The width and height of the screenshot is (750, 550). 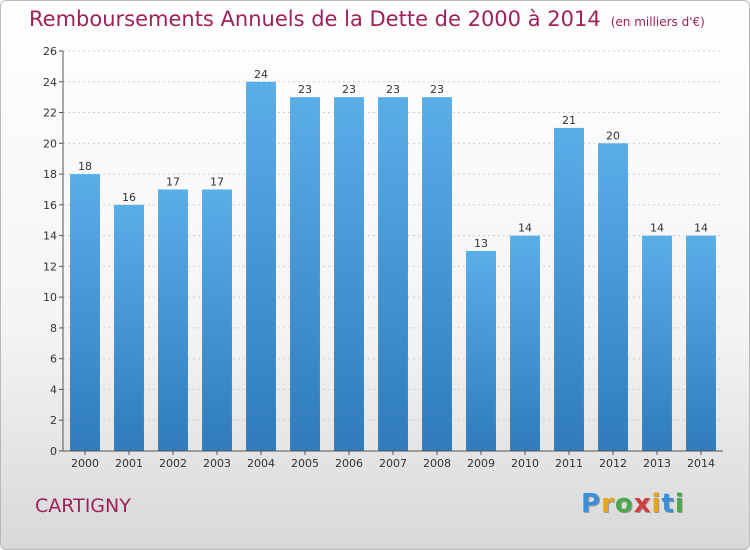 What do you see at coordinates (50, 51) in the screenshot?
I see `y-tick-label: 26` at bounding box center [50, 51].